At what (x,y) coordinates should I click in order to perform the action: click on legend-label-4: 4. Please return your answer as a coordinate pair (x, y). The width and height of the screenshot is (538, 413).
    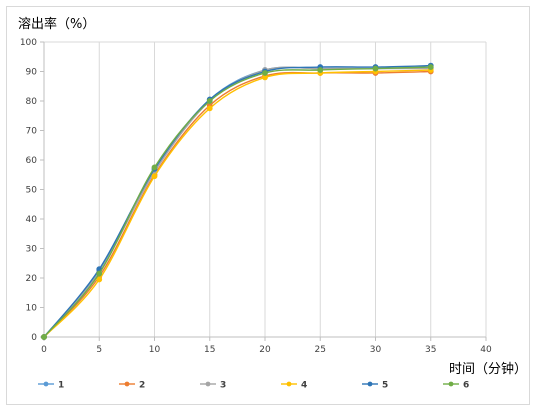
    Looking at the image, I should click on (304, 386).